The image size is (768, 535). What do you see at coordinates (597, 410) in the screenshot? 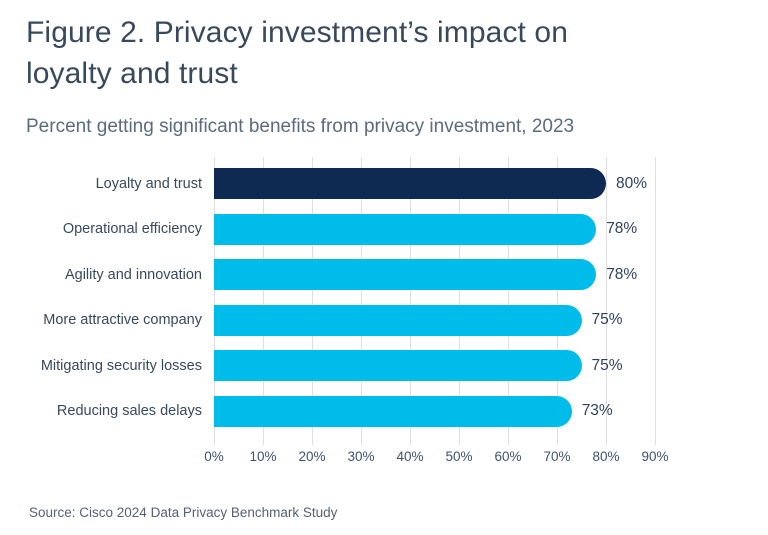
I see `bar-value-label: 73%` at bounding box center [597, 410].